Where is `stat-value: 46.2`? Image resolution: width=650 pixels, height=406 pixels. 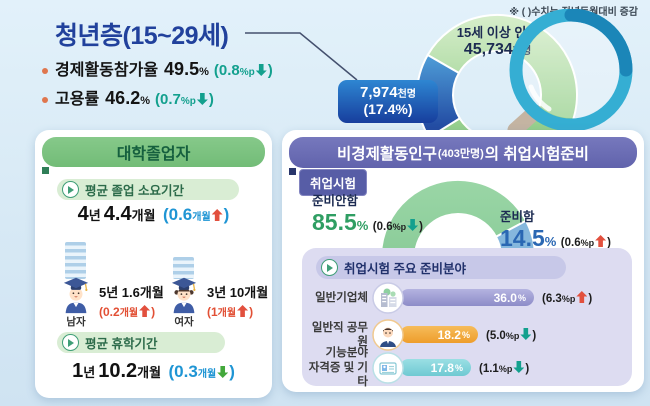
stat-value: 46.2 is located at coordinates (123, 98).